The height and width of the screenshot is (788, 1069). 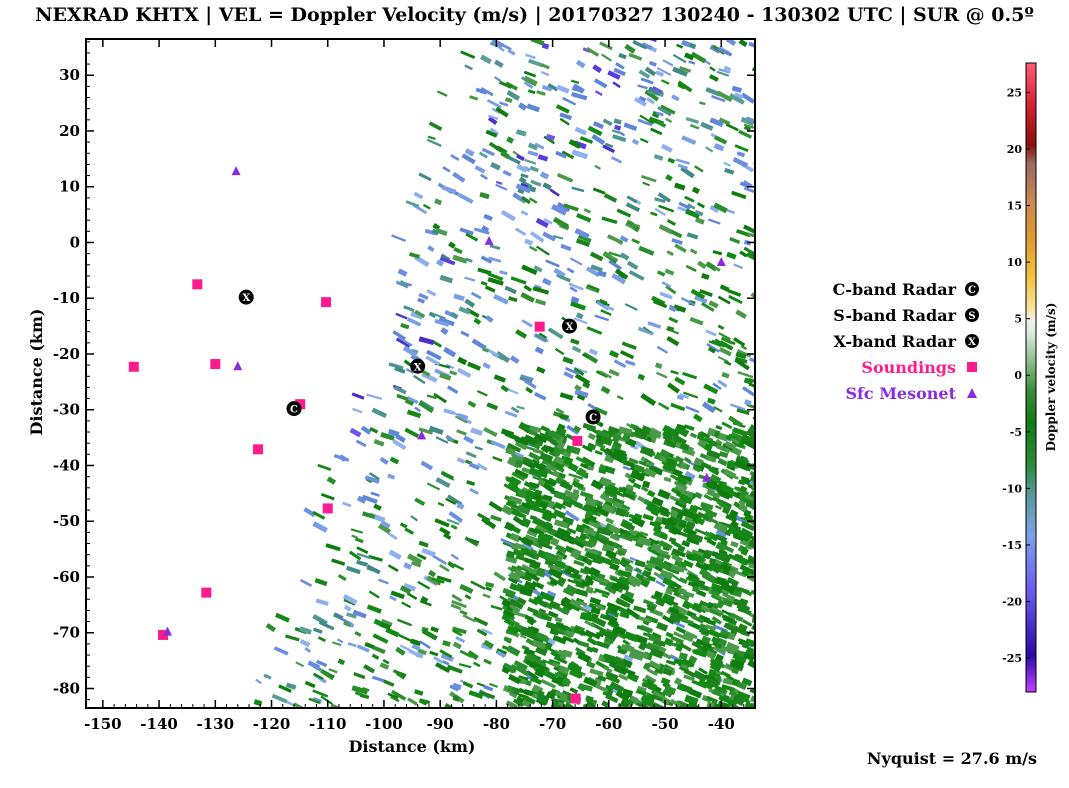 What do you see at coordinates (1012, 488) in the screenshot?
I see `colorbar-tick-label: -10` at bounding box center [1012, 488].